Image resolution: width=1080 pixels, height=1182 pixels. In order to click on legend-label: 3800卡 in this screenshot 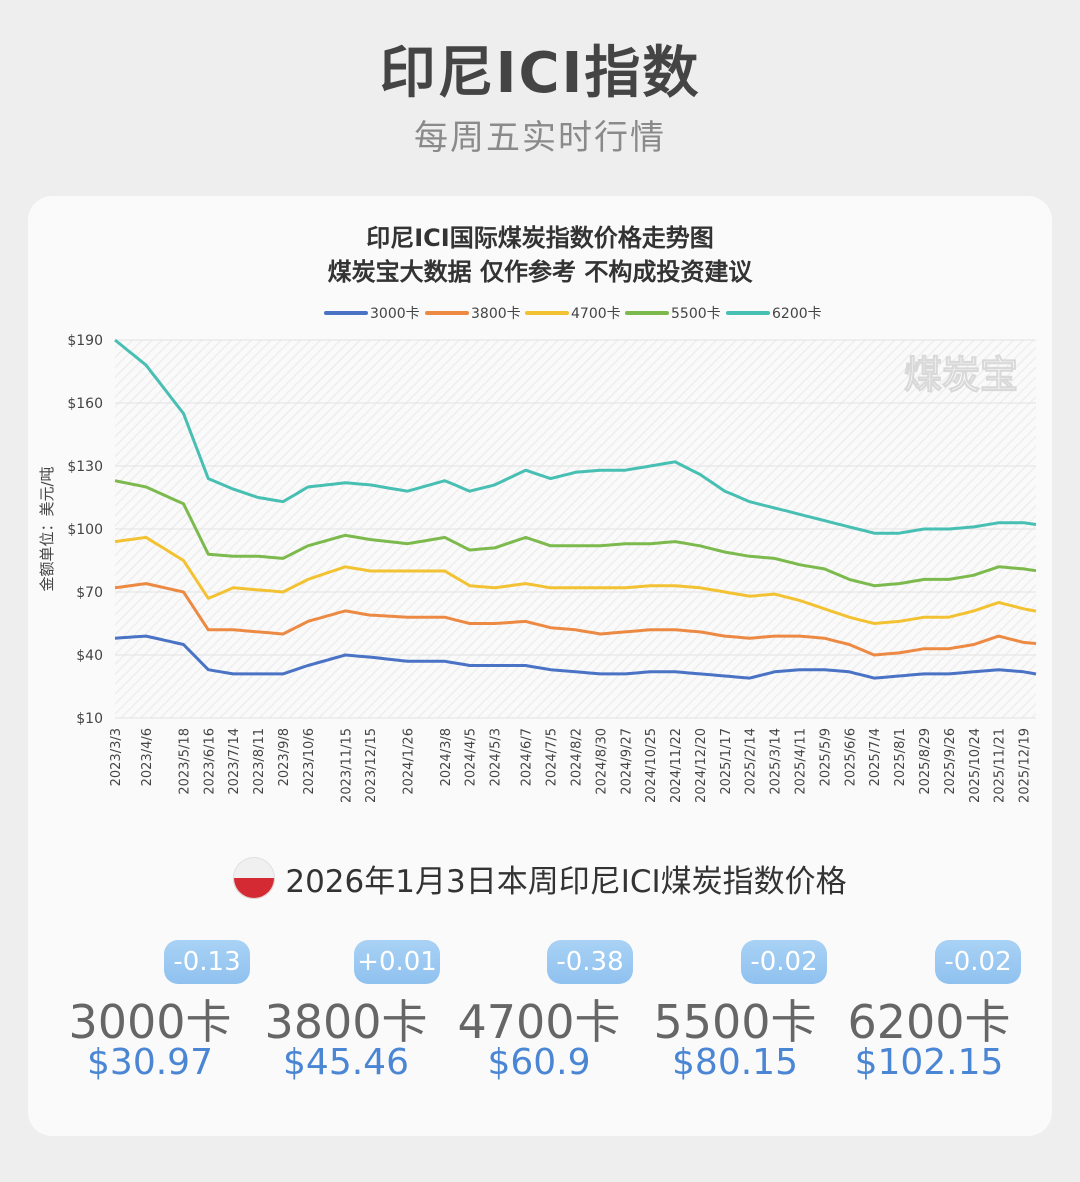, I will do `click(496, 314)`.